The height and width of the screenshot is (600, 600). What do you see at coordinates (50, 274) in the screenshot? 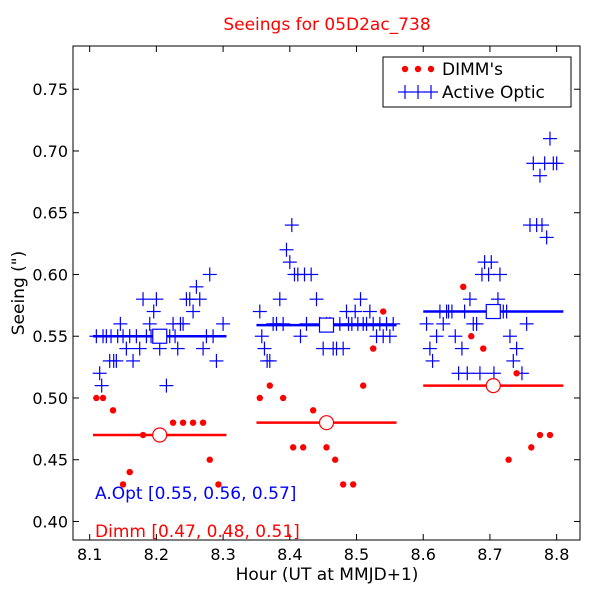
I see `y-tick-label: 0.60` at bounding box center [50, 274].